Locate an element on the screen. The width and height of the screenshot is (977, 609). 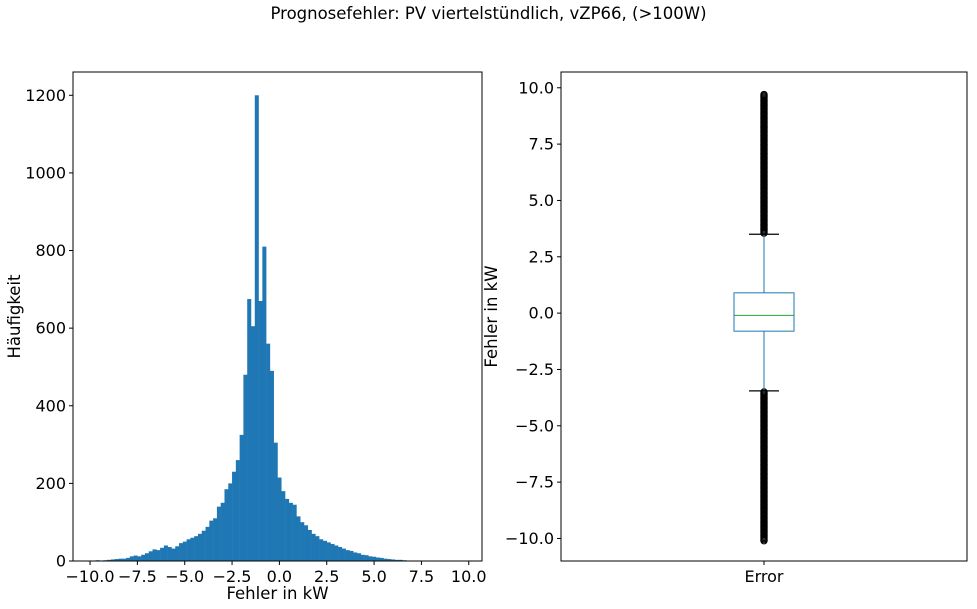
boxplot-y-tick-label: −7.5 is located at coordinates (534, 482).